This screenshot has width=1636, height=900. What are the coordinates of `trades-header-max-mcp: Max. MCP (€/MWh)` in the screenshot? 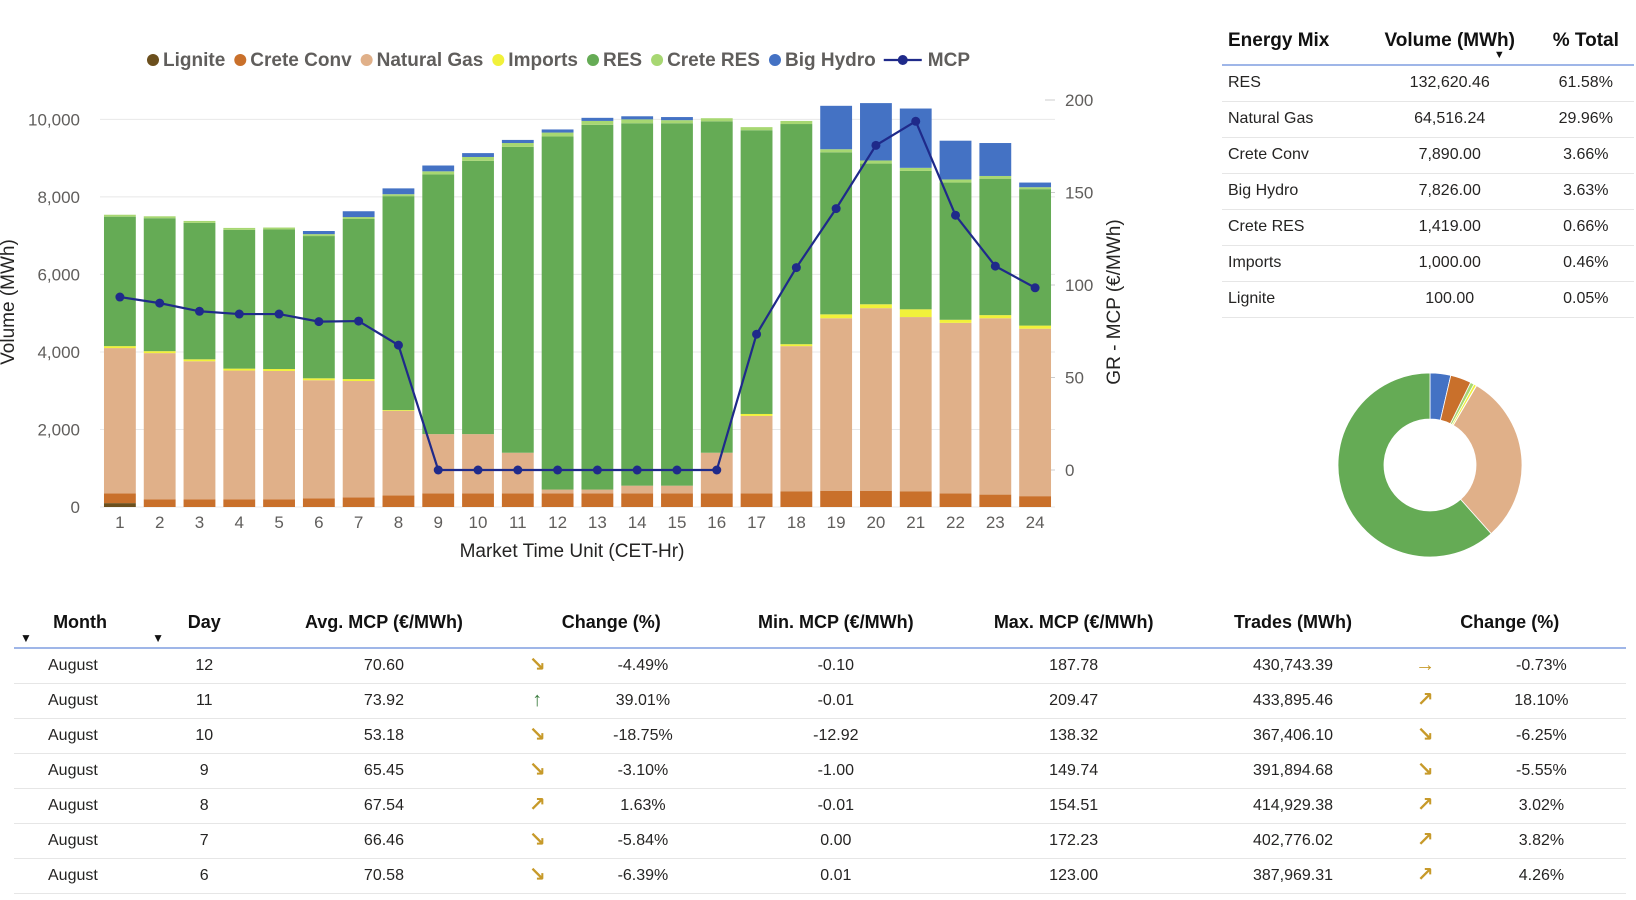 It's located at (1073, 626).